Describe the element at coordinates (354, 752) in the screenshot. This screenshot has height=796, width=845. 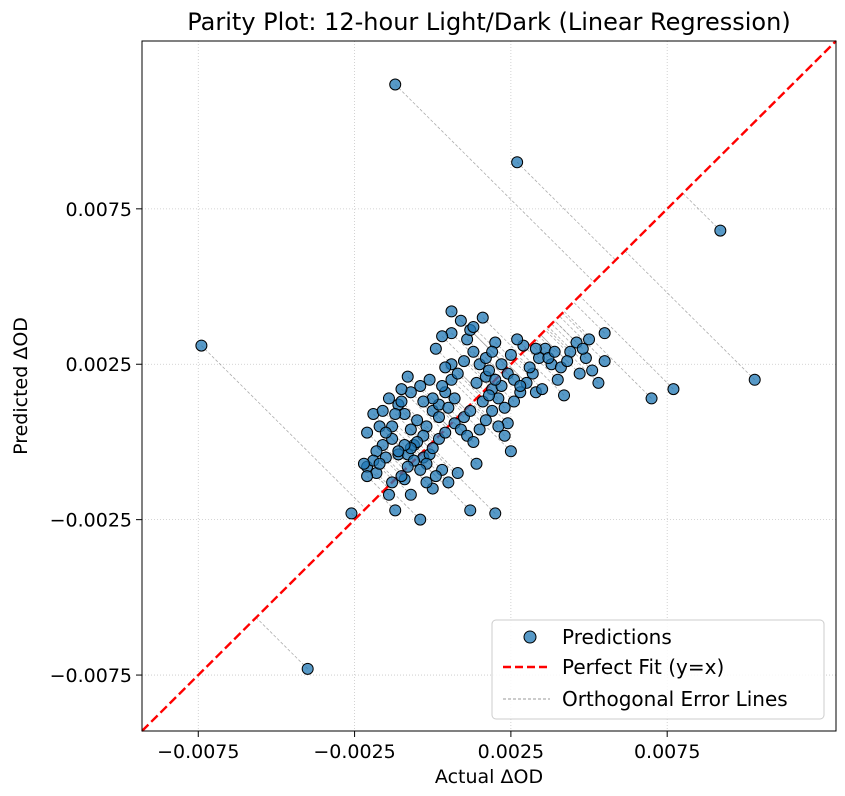
I see `x-tick-label: −0.0025` at that location.